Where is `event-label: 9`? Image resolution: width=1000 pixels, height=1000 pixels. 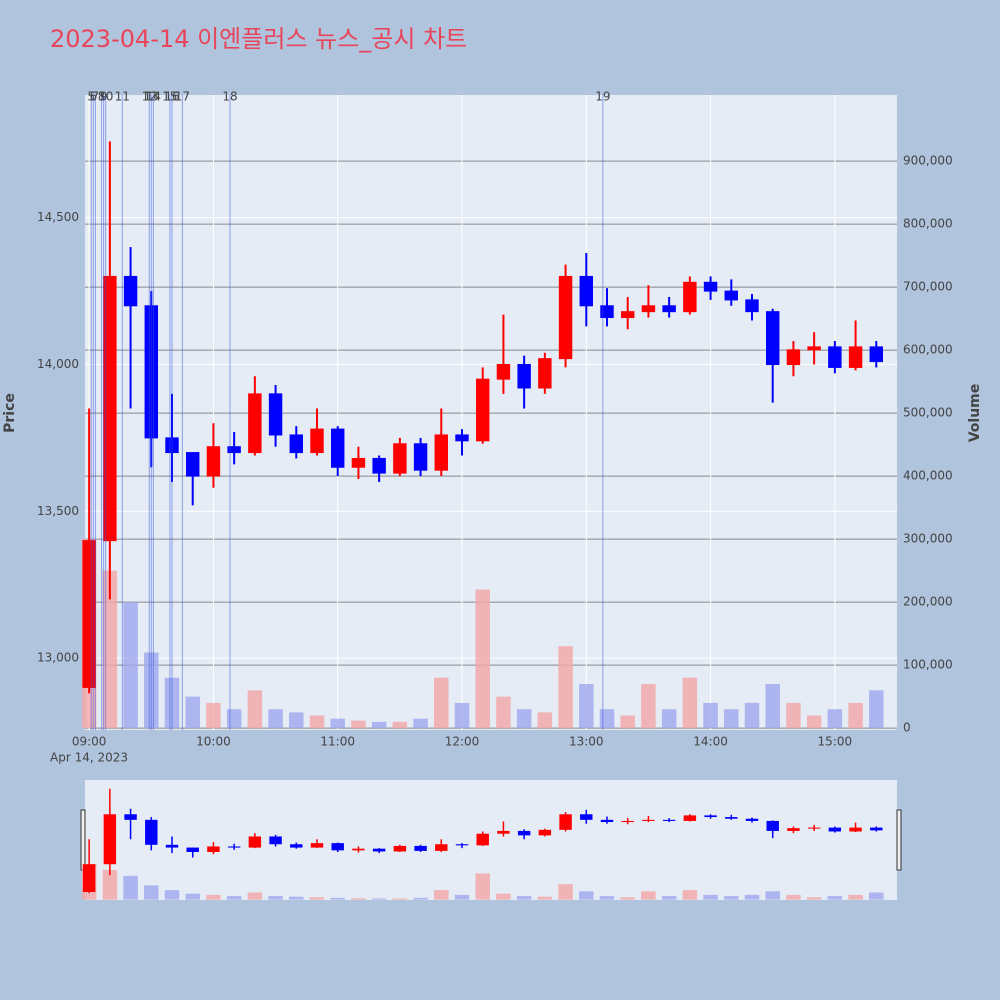
event-label: 9 is located at coordinates (104, 97).